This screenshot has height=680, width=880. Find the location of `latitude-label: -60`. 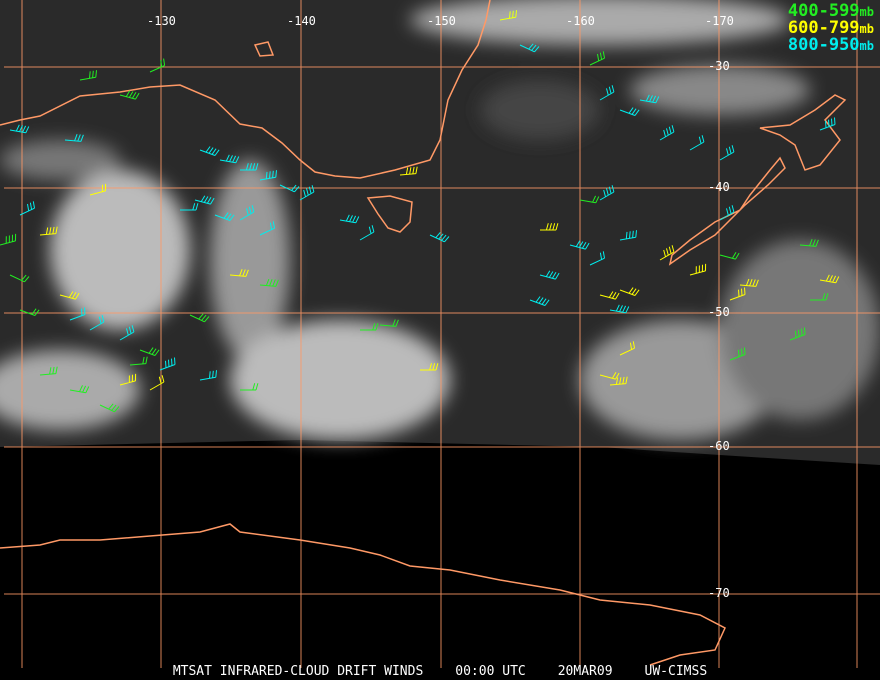

latitude-label: -60 is located at coordinates (719, 446).